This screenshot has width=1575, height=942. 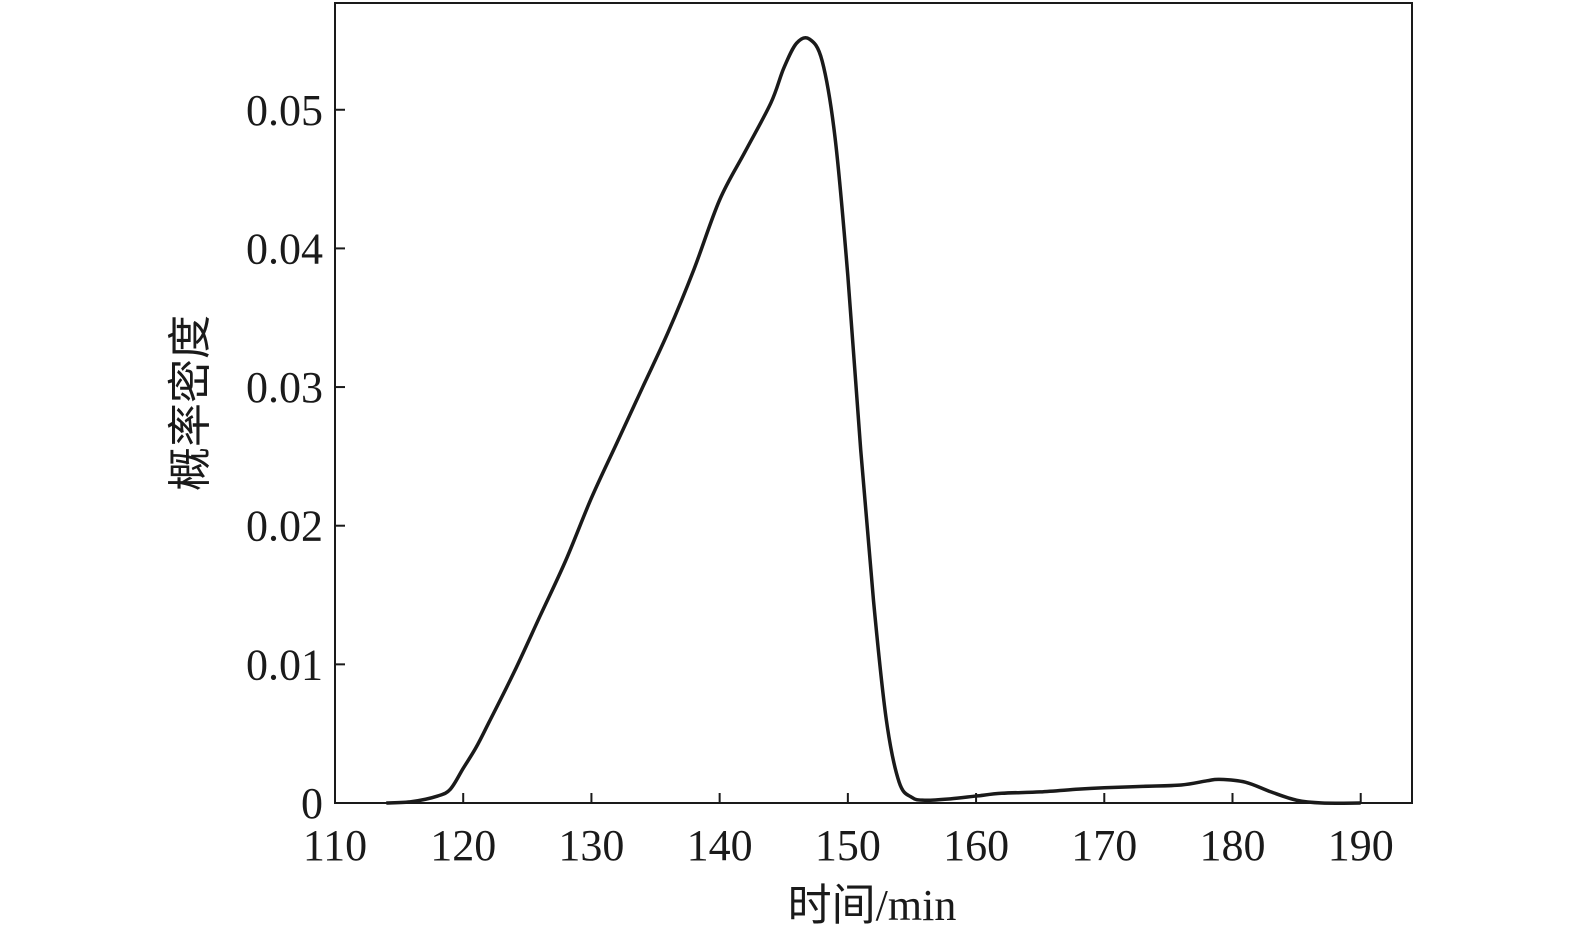 What do you see at coordinates (284, 664) in the screenshot?
I see `y-tick-label: 0.01` at bounding box center [284, 664].